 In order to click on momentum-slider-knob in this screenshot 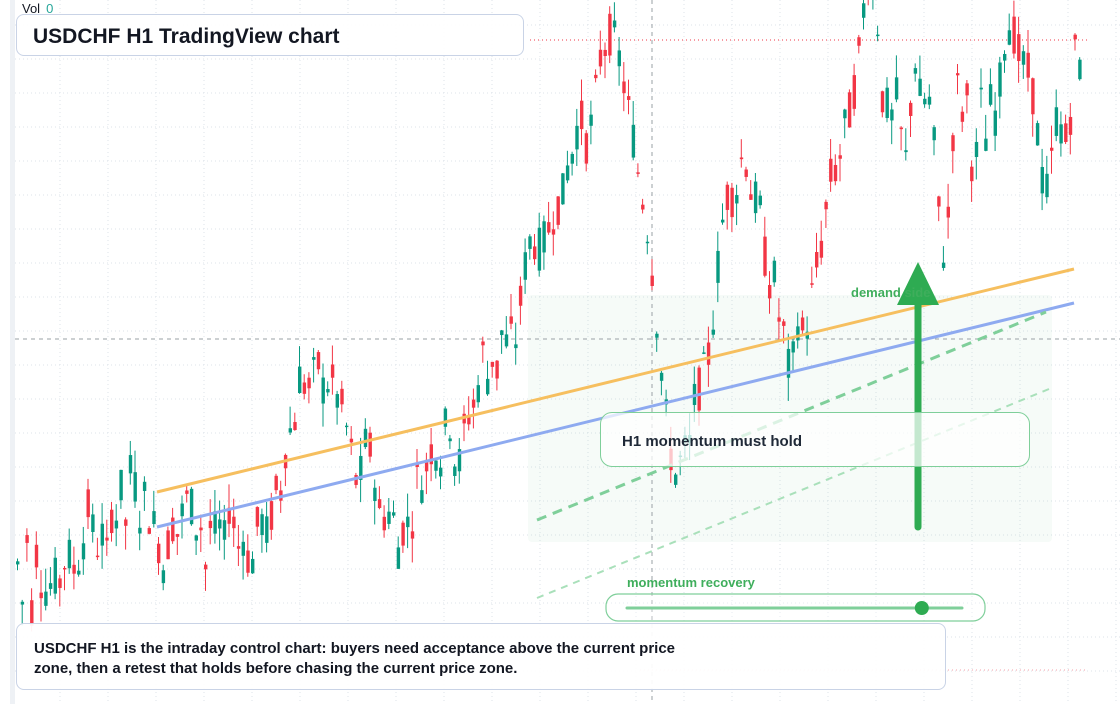, I will do `click(921, 608)`.